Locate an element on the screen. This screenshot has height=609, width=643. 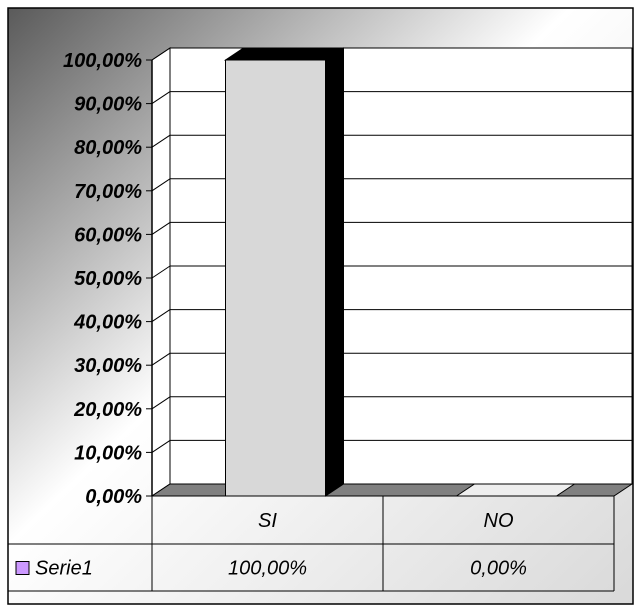
table-value: 100,00% is located at coordinates (267, 569).